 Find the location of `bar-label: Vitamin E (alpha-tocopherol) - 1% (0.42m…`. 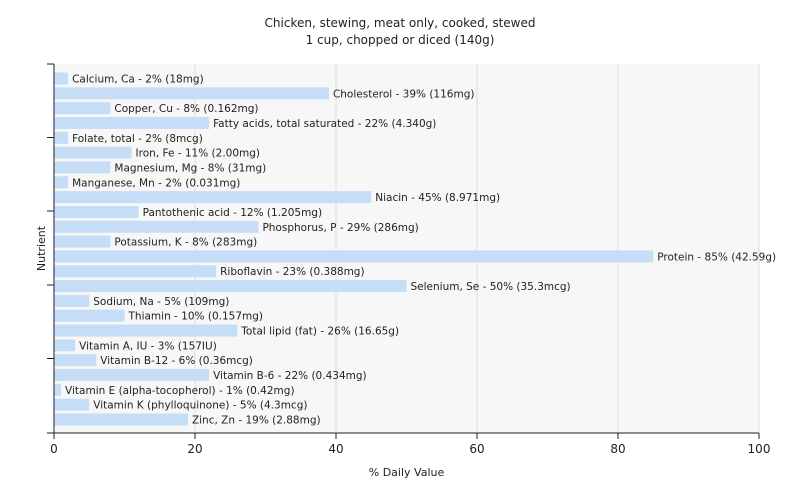

bar-label: Vitamin E (alpha-tocopherol) - 1% (0.42m… is located at coordinates (179, 391).